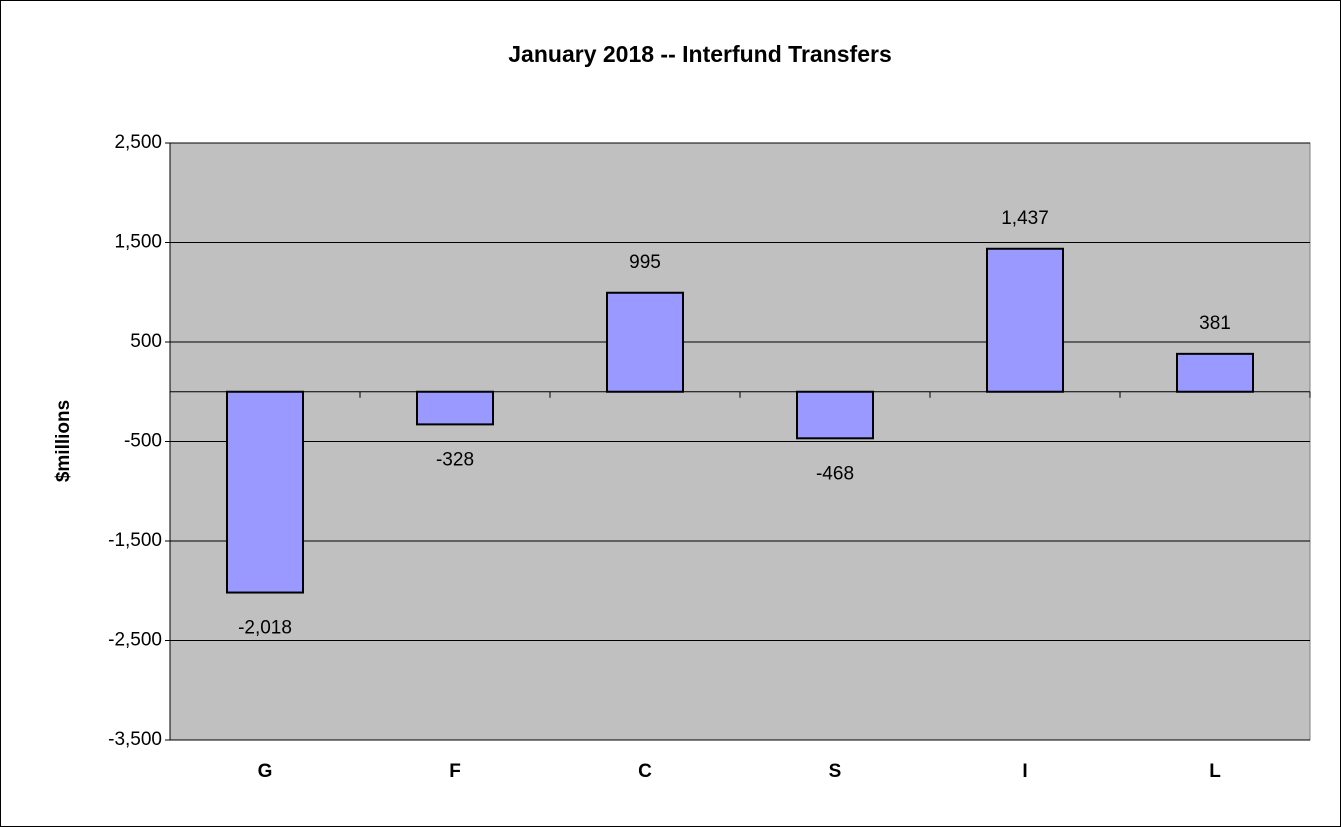  Describe the element at coordinates (143, 441) in the screenshot. I see `y-tick-label: -500` at that location.